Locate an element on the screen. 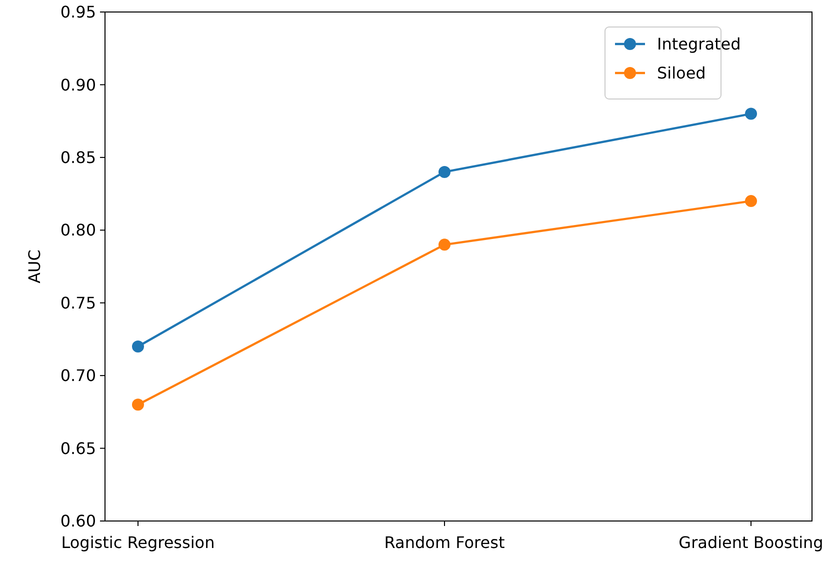  y-tick-label: 0.95 is located at coordinates (78, 12).